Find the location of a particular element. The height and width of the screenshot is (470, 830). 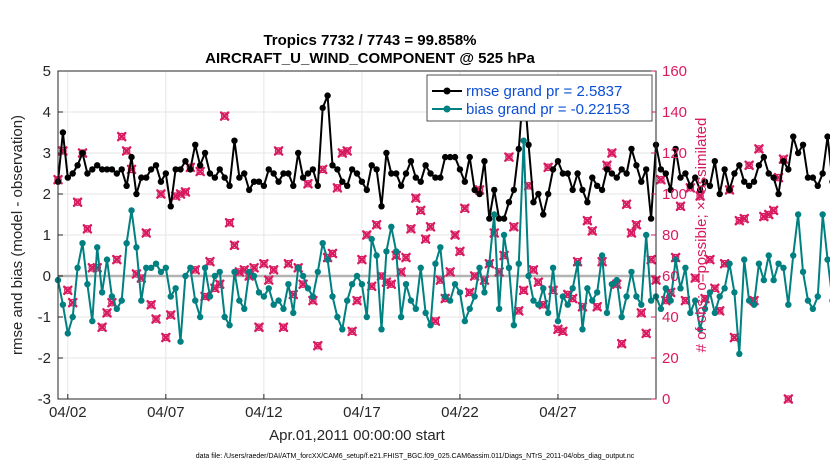

legend-bias-marker is located at coordinates (447, 109).